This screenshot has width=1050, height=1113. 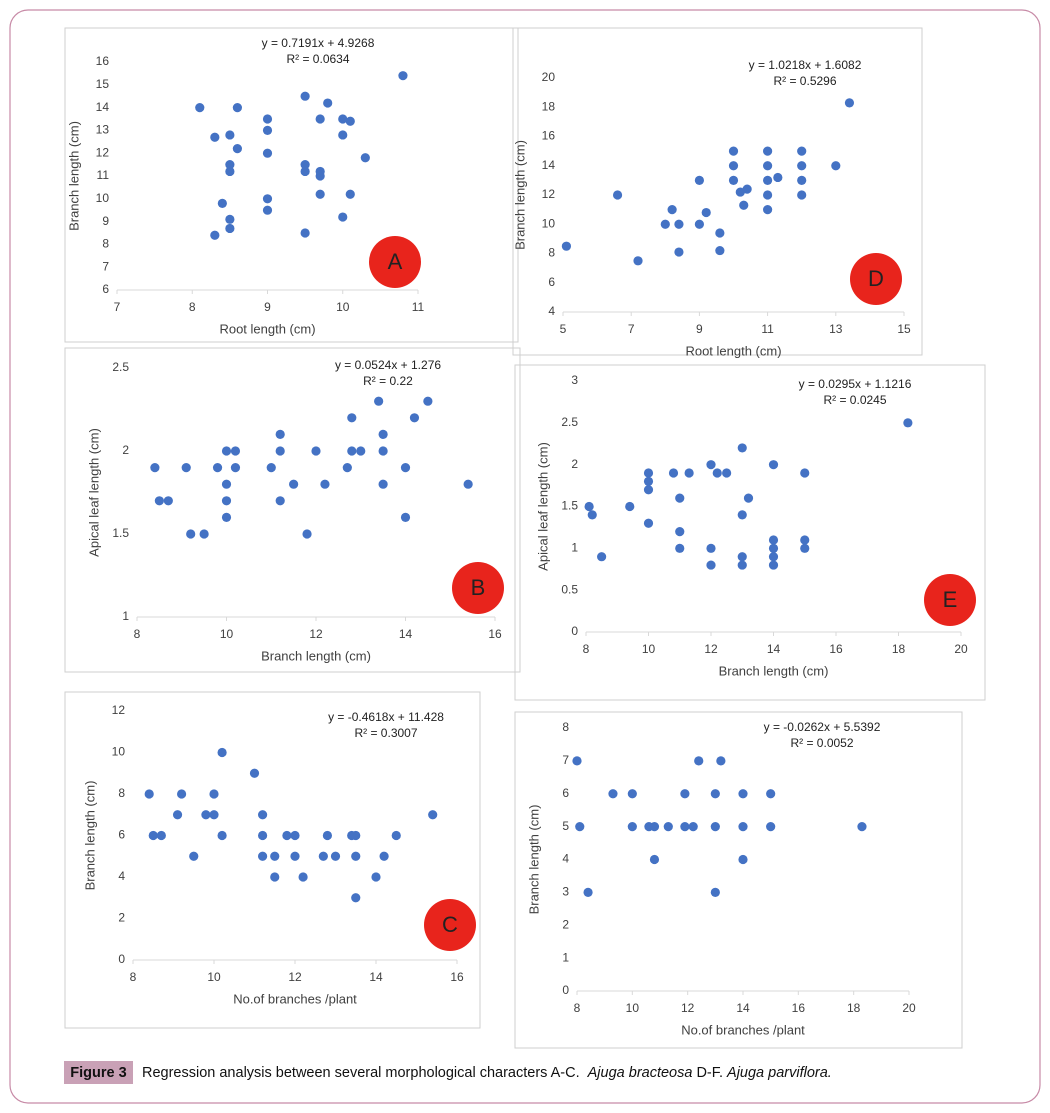 What do you see at coordinates (565, 826) in the screenshot?
I see `y-tick-label: 5` at bounding box center [565, 826].